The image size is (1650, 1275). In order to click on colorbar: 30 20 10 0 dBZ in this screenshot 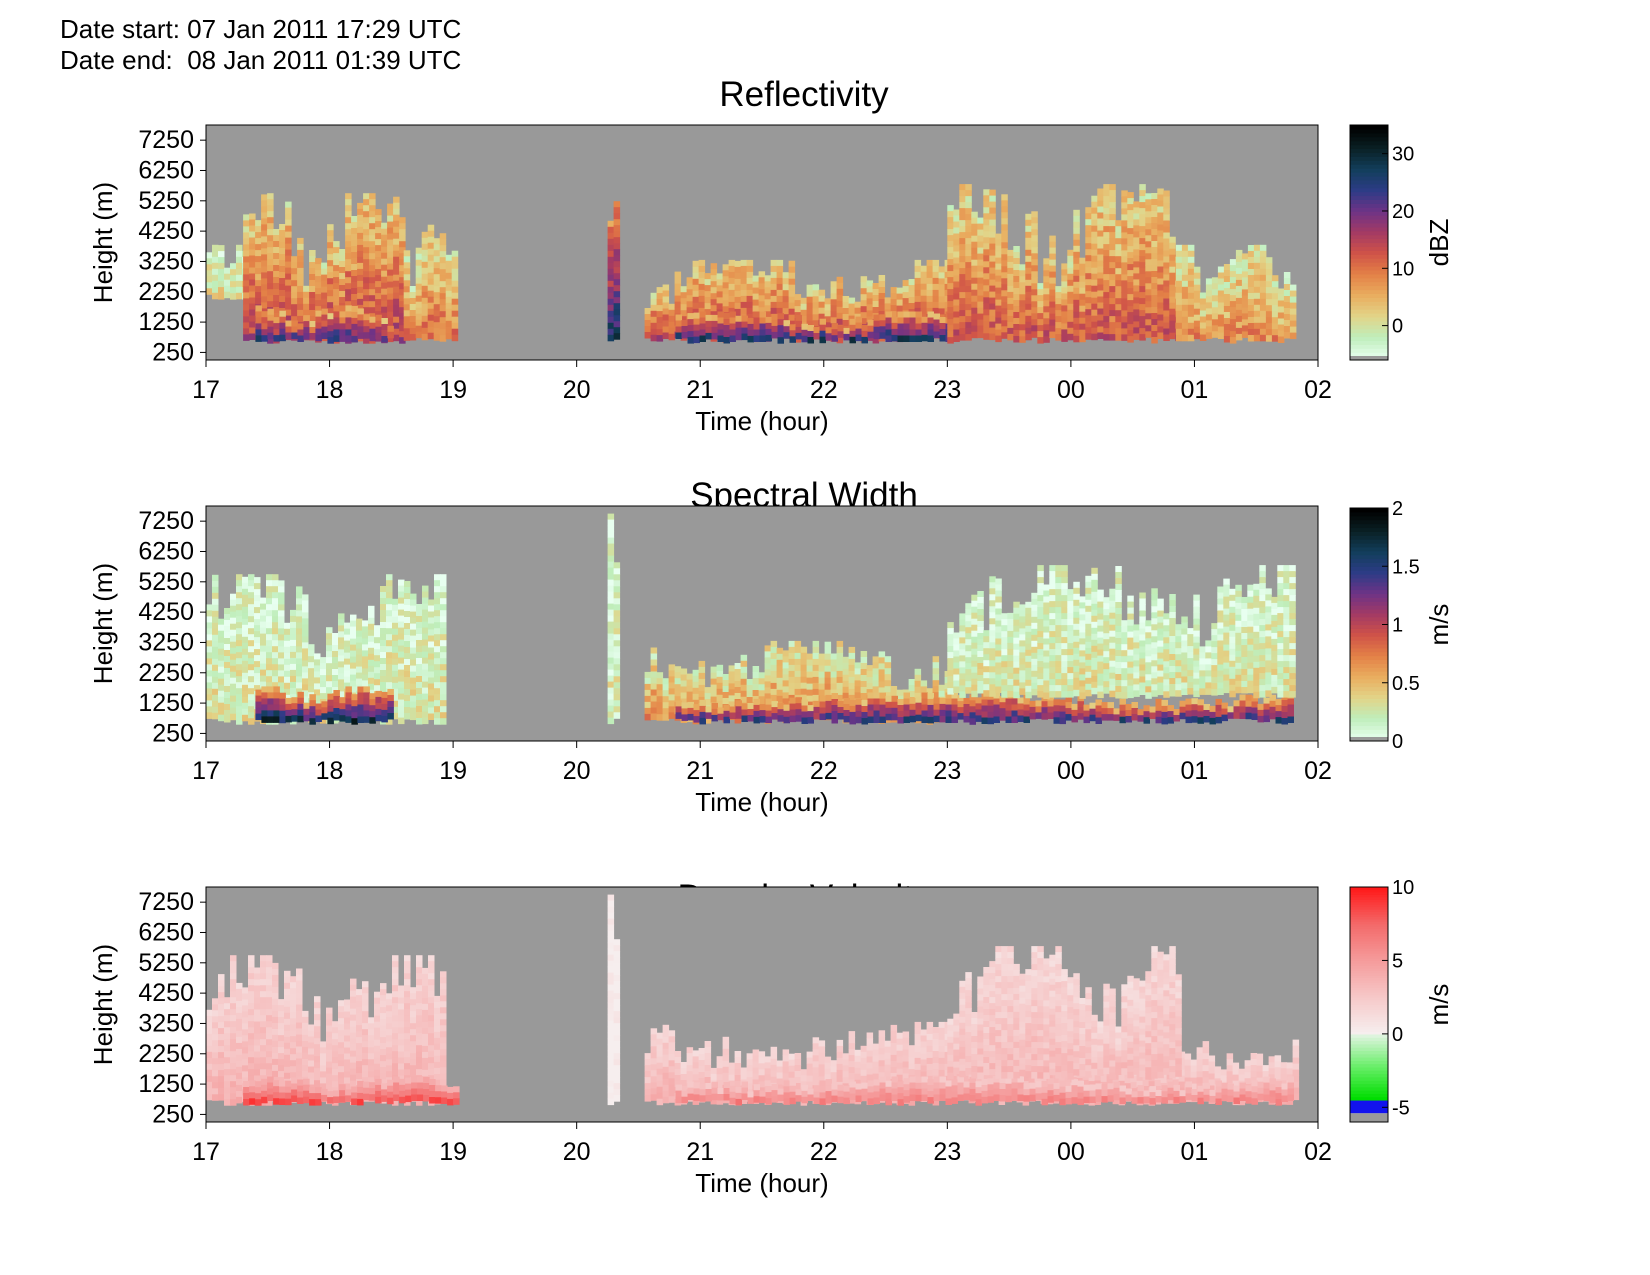, I will do `click(1401, 242)`.